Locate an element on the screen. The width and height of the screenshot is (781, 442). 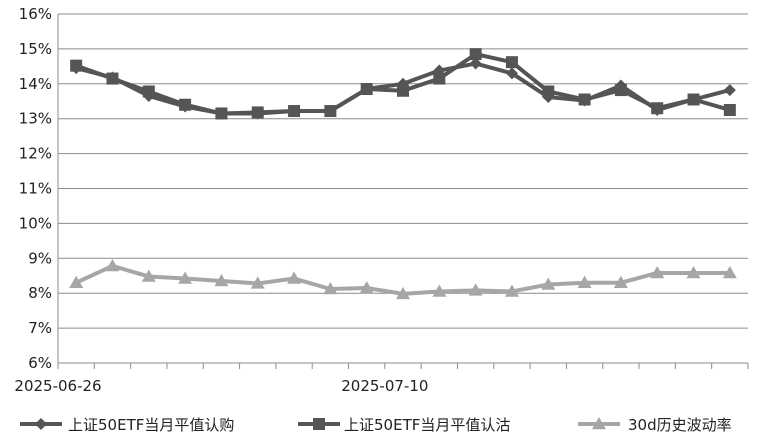
series-put is located at coordinates (403, 84).